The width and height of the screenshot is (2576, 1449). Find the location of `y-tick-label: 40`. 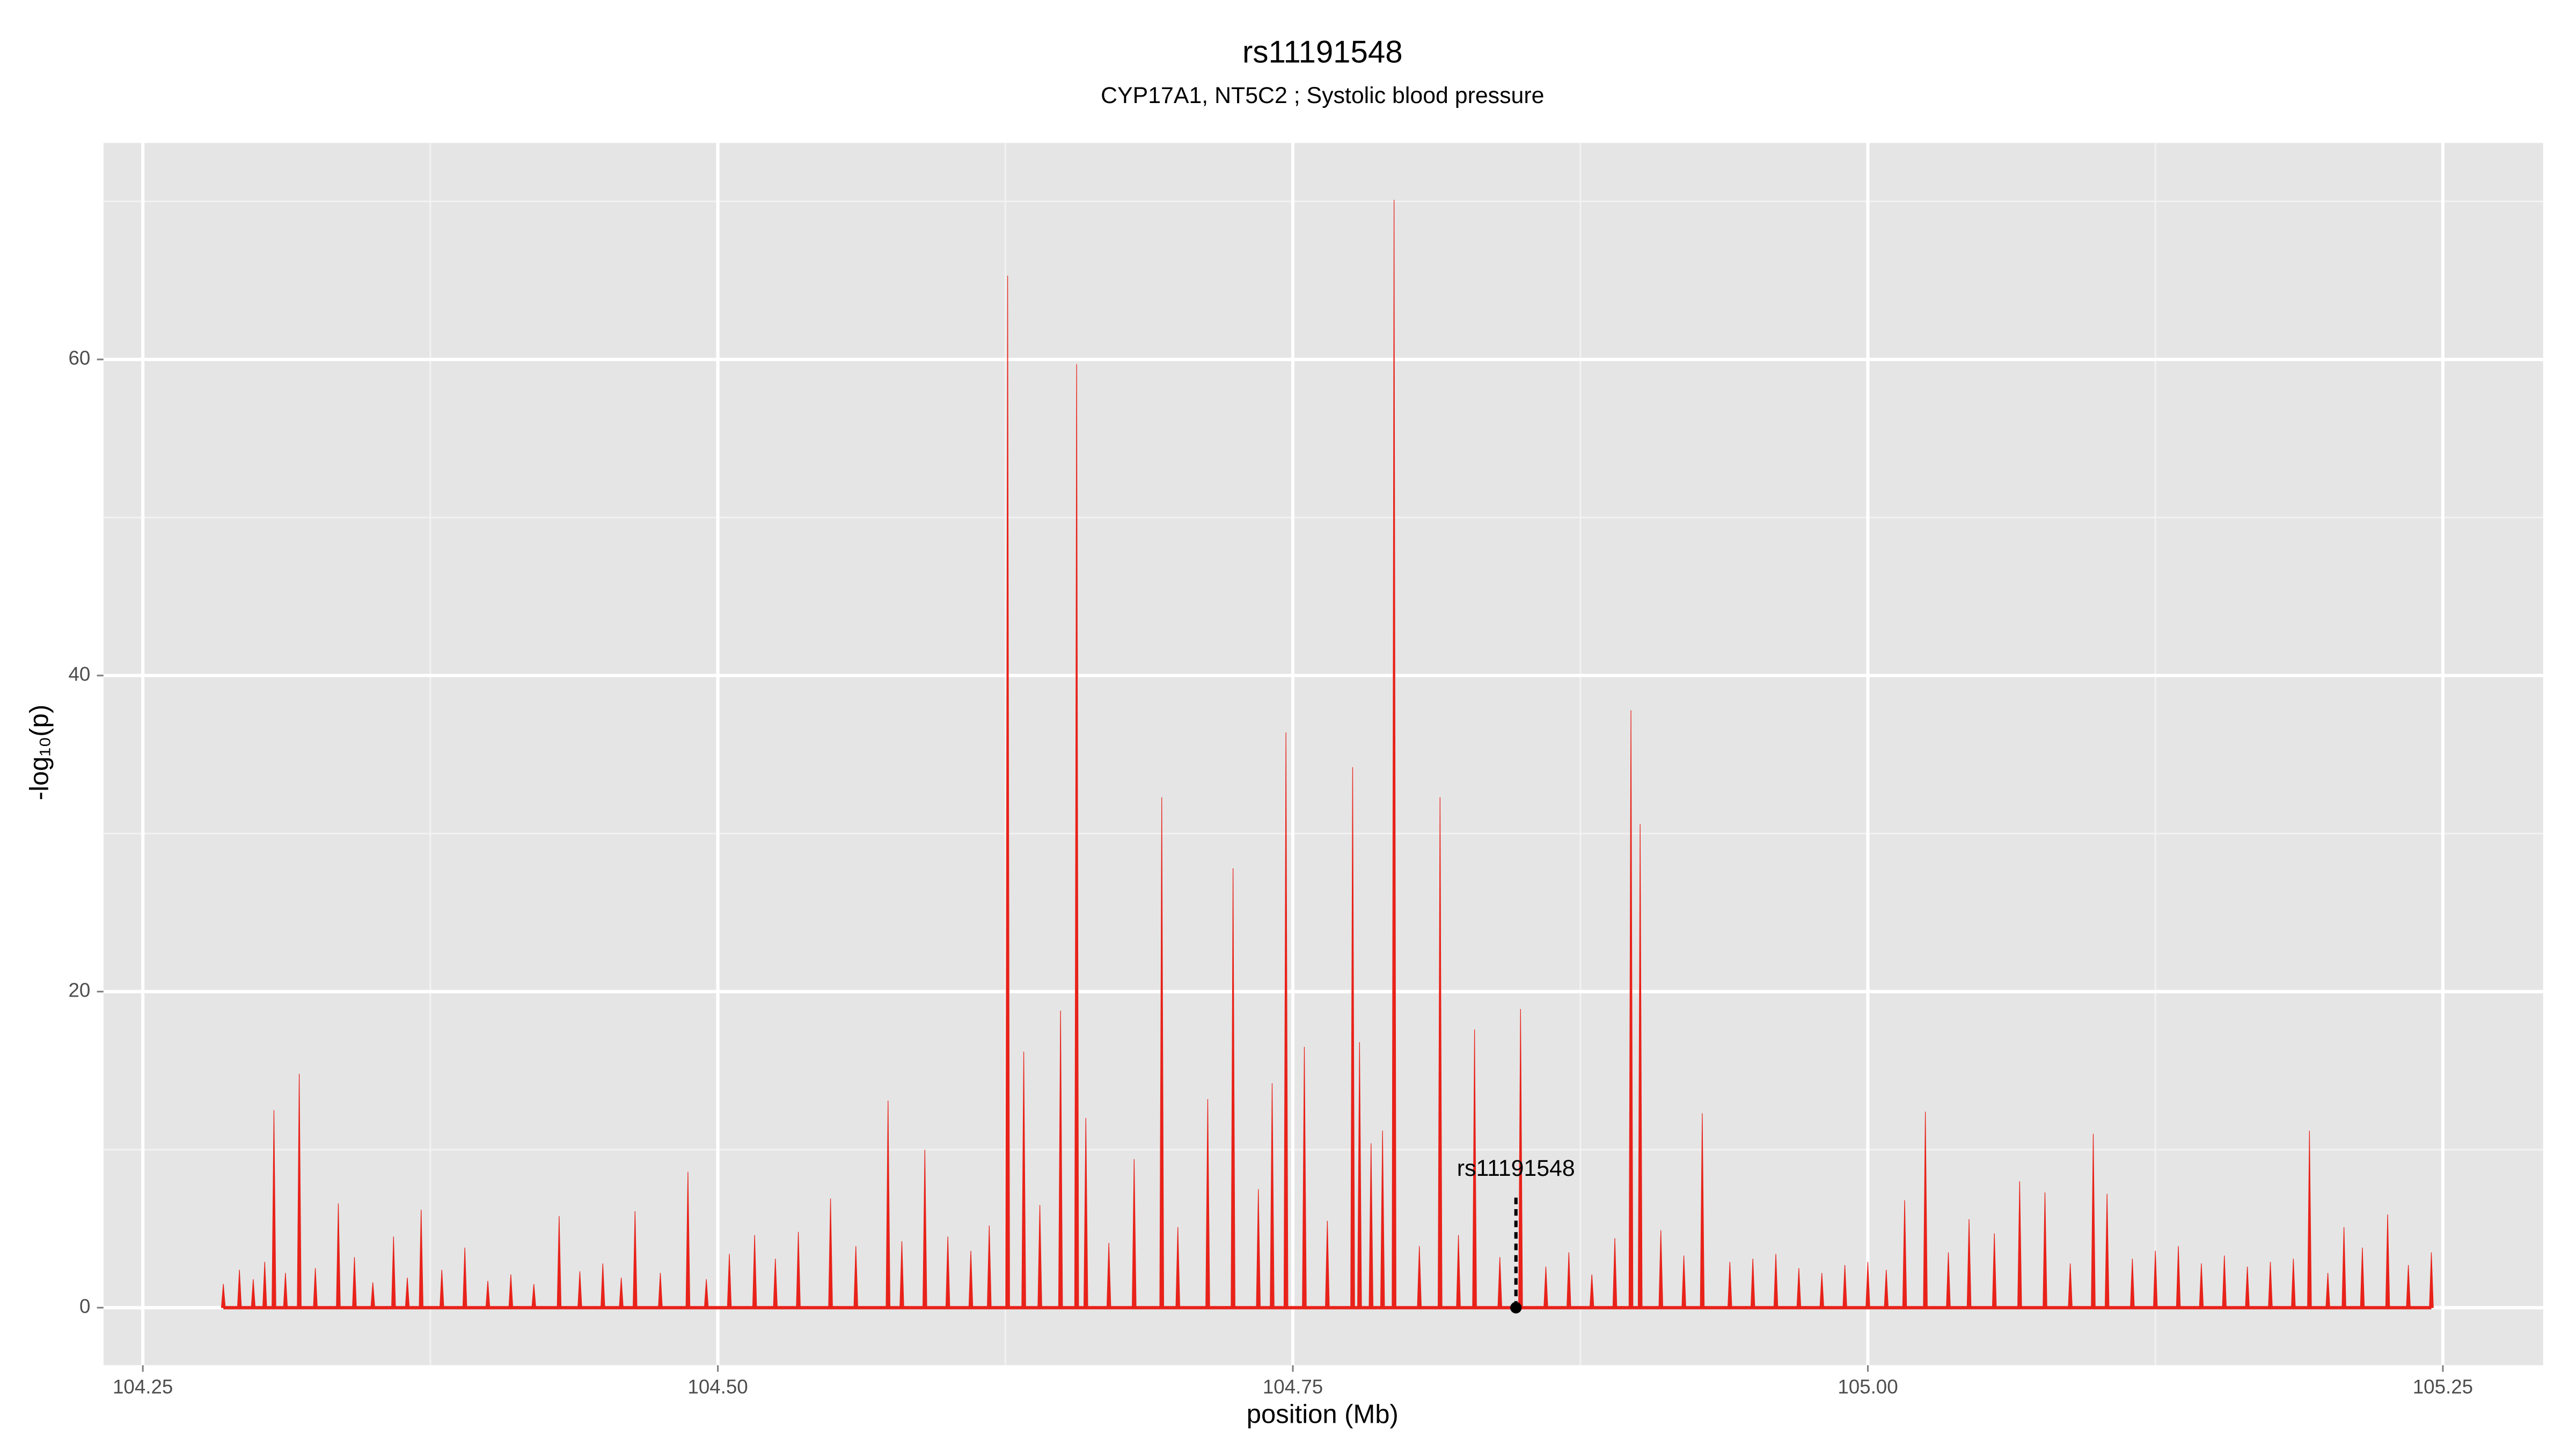

y-tick-label: 40 is located at coordinates (80, 674).